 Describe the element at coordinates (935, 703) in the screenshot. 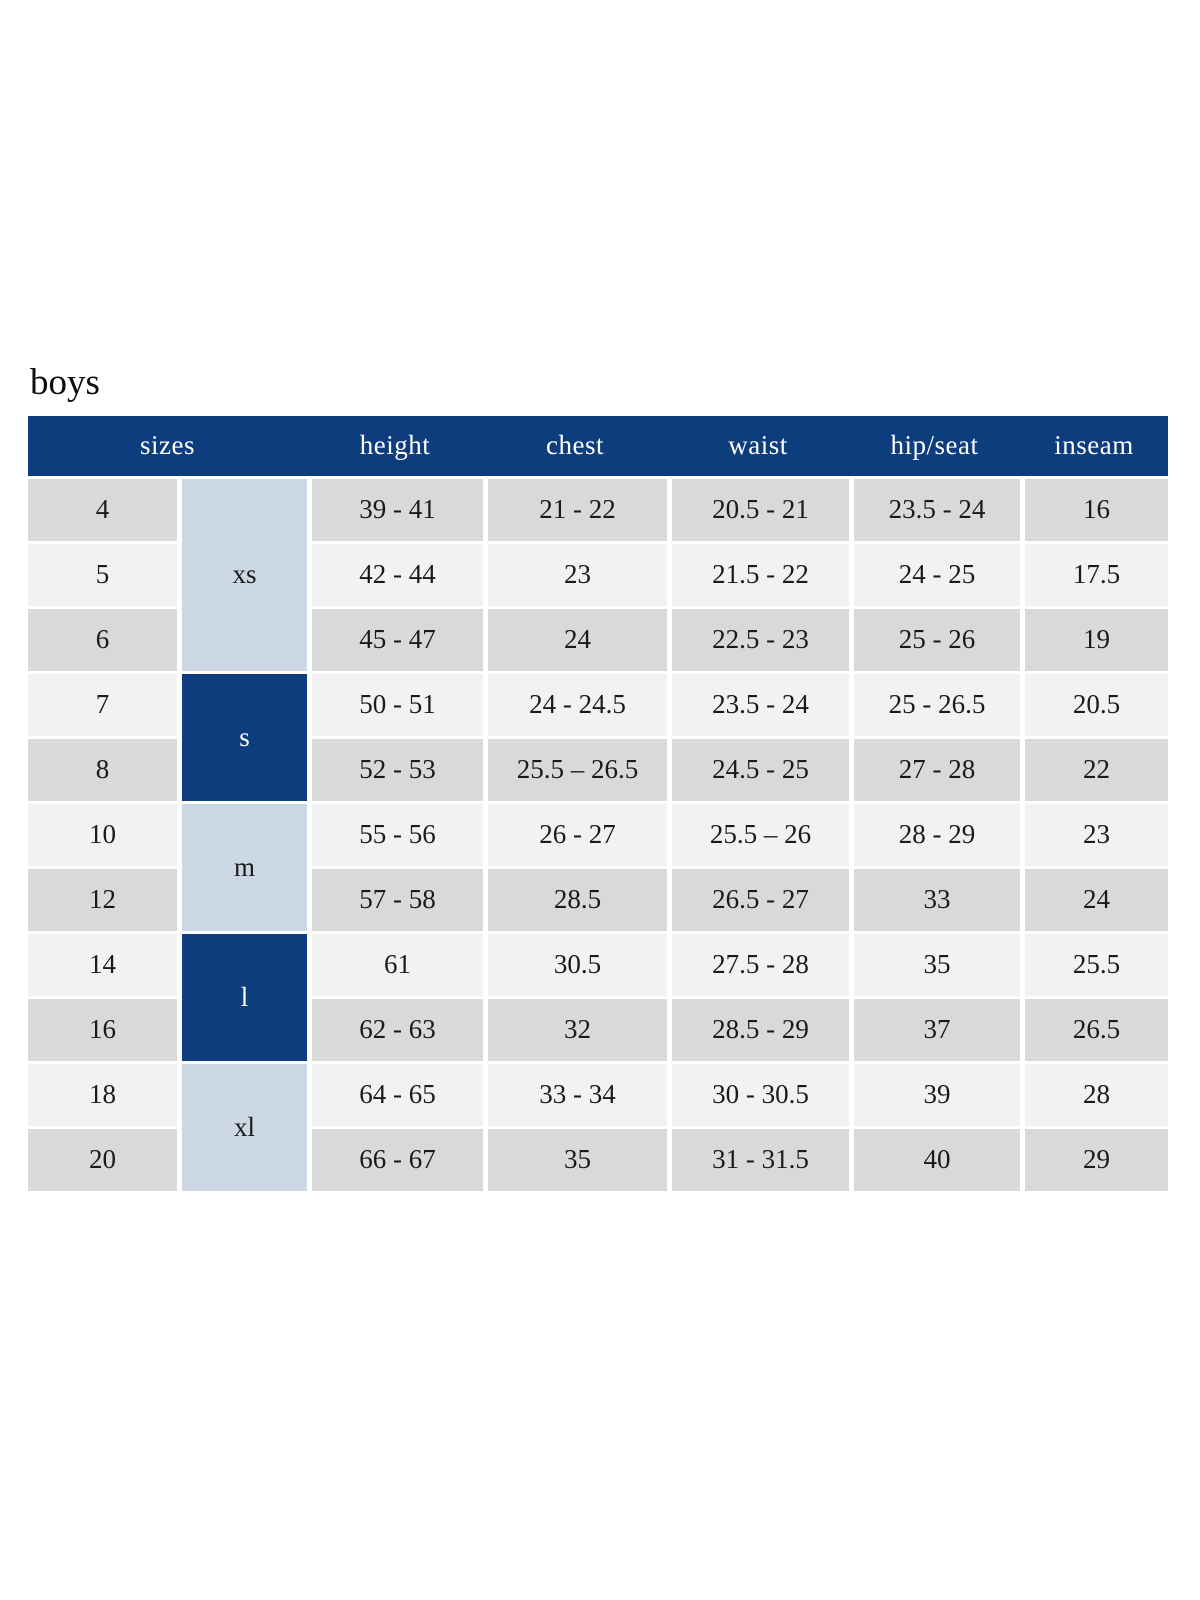

I see `hip-seat-cell: 25 - 26.5` at that location.